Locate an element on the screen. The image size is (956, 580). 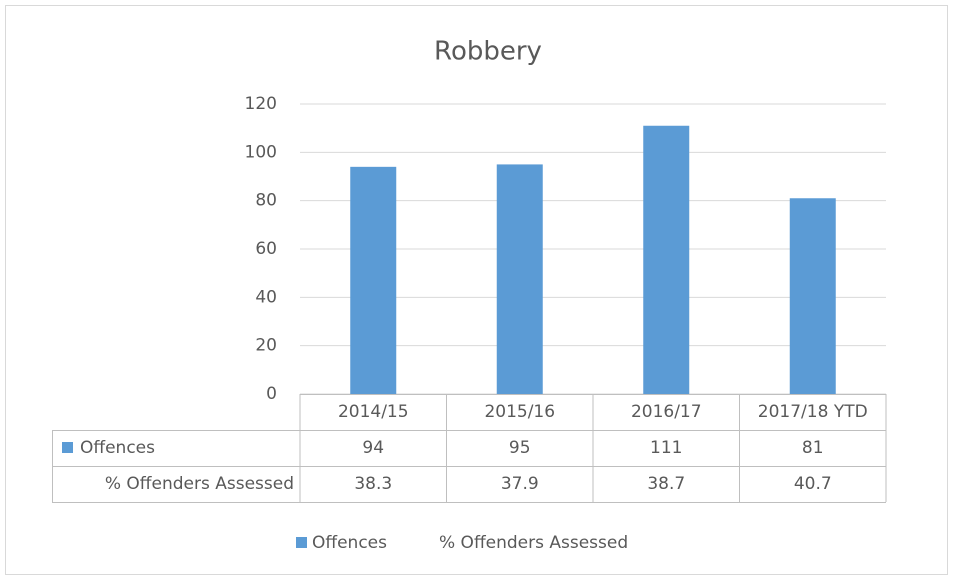
y-tick-label: 0 is located at coordinates (271, 394).